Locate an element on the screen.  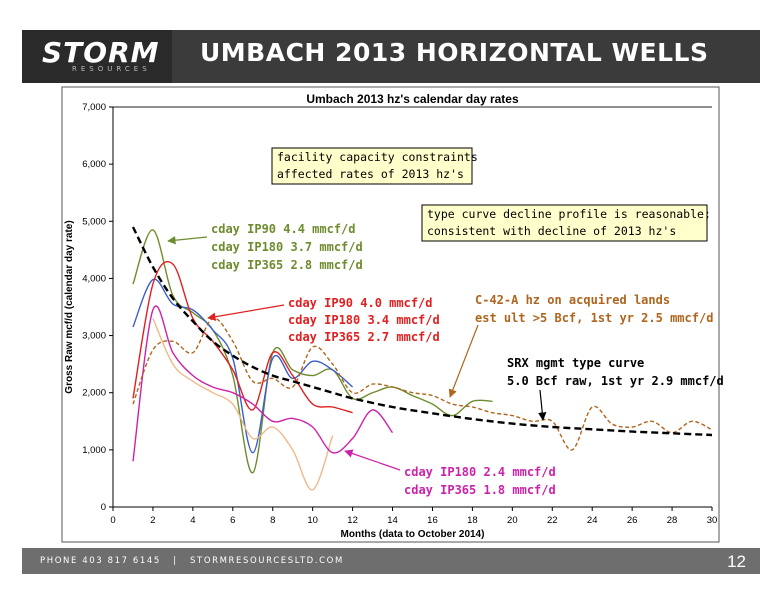
annotation-green-ip-line: cday IP180 3.7 mmcf/d is located at coordinates (287, 247).